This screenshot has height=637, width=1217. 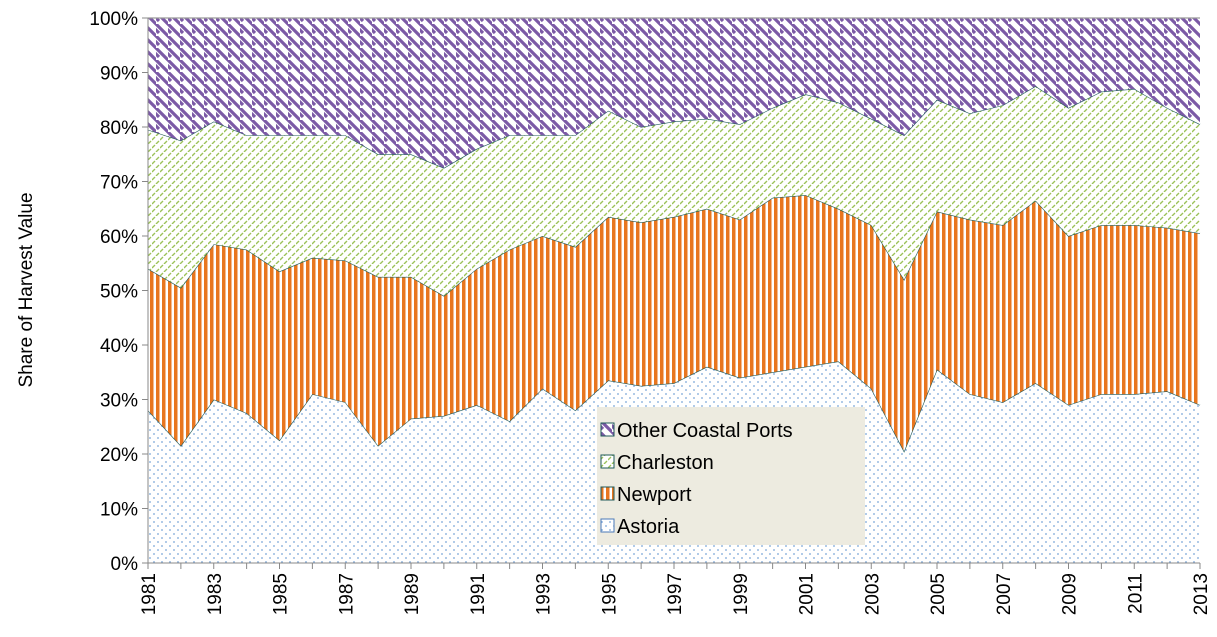 What do you see at coordinates (807, 594) in the screenshot?
I see `x-tick-label: 2001` at bounding box center [807, 594].